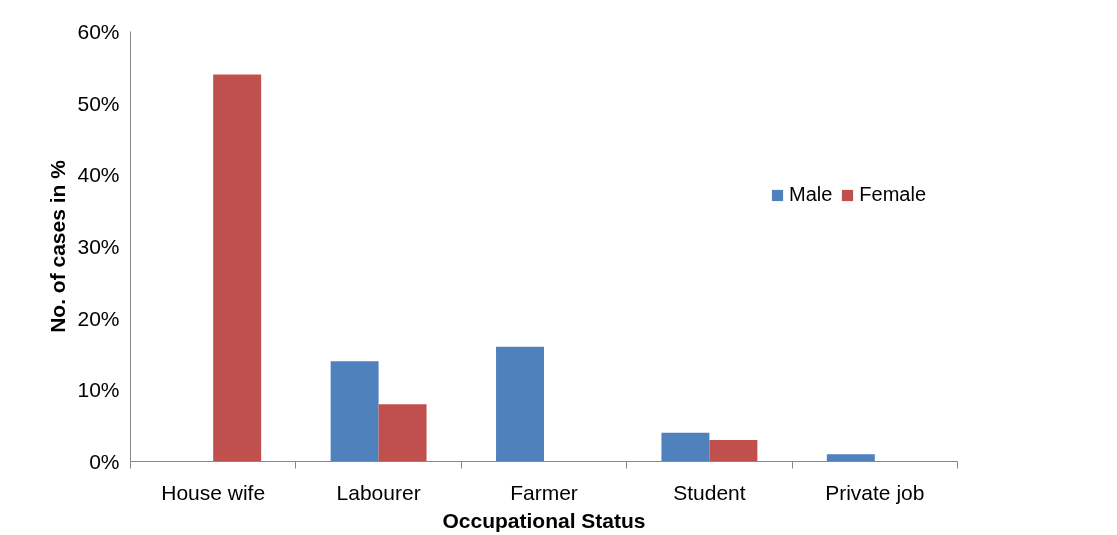 The image size is (1117, 535). Describe the element at coordinates (544, 520) in the screenshot. I see `x-axis-title: Occupational Status` at that location.